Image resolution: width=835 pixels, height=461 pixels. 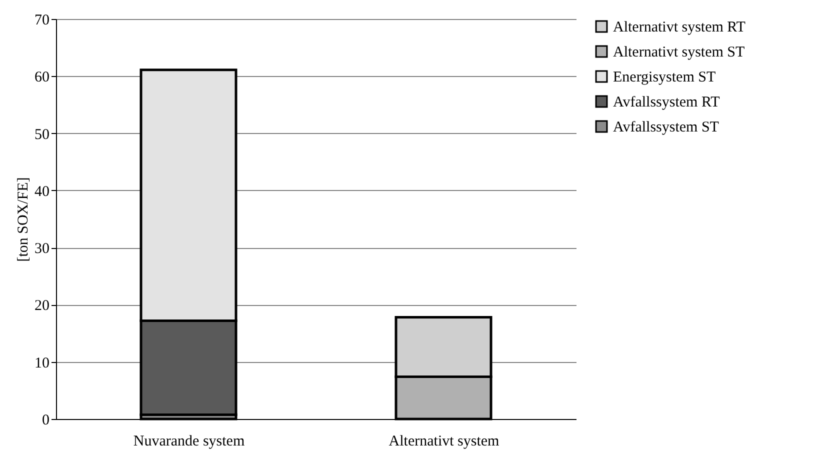 What do you see at coordinates (666, 102) in the screenshot?
I see `legend-label: Avfallssystem RT` at bounding box center [666, 102].